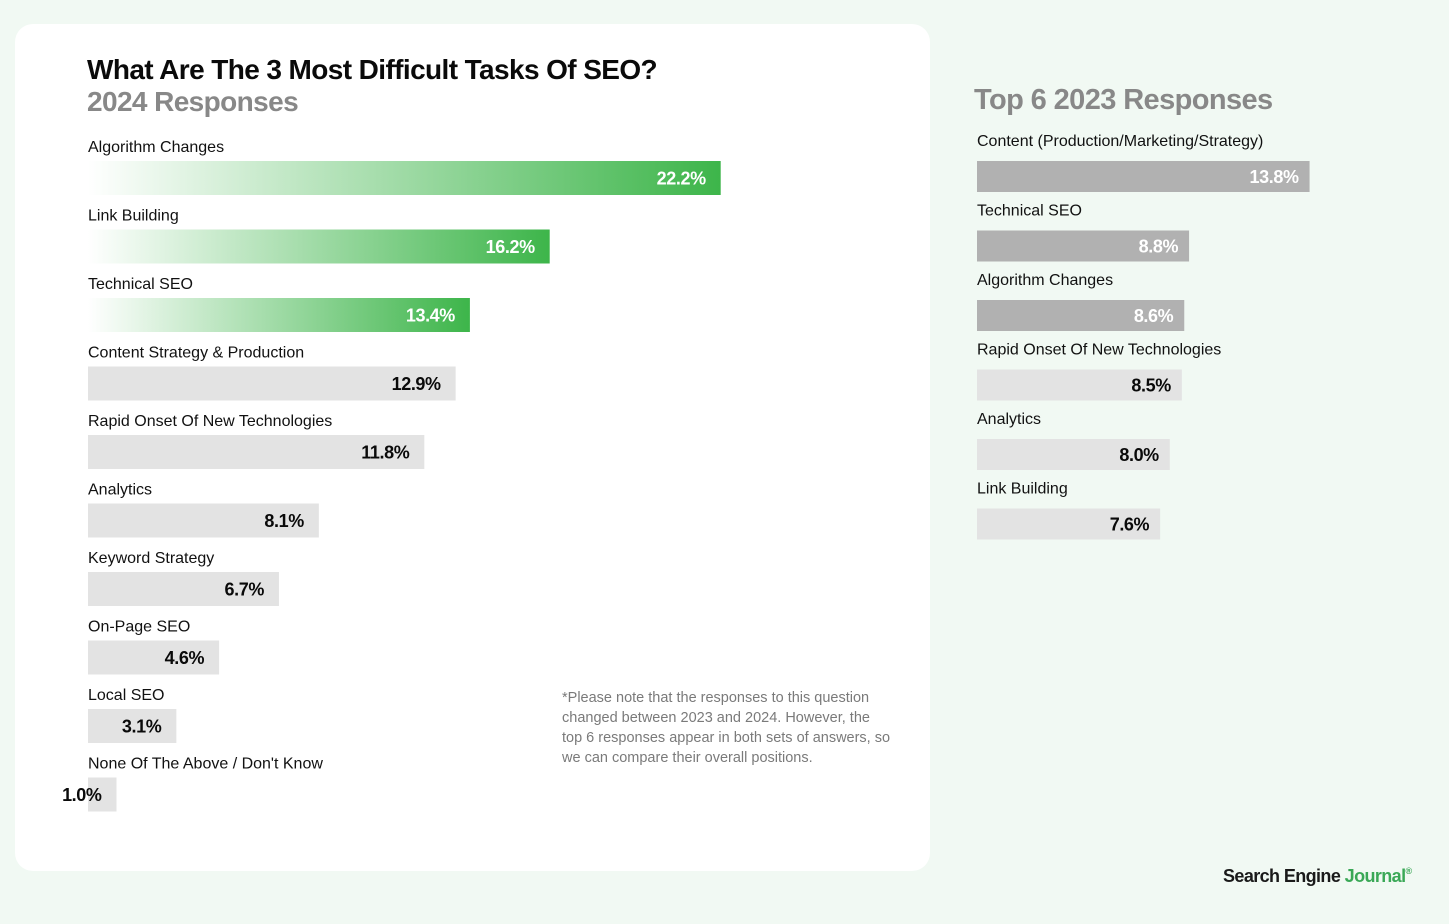  Describe the element at coordinates (1120, 141) in the screenshot. I see `category-label: Content (Production/Marketing/Strategy)` at that location.